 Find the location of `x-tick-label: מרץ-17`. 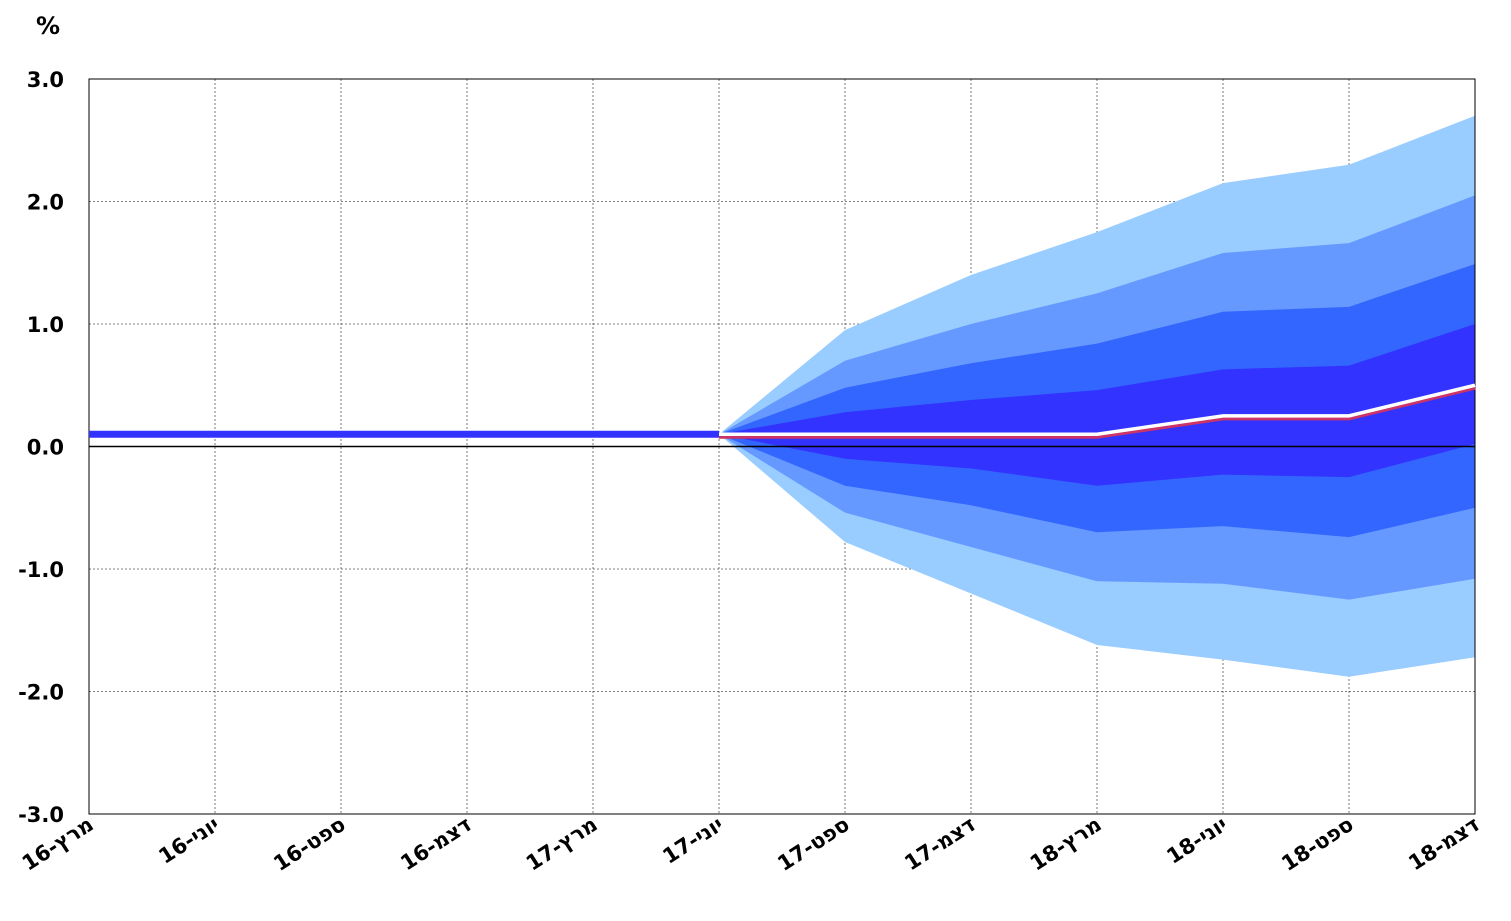

x-tick-label: מרץ-17 is located at coordinates (562, 844).